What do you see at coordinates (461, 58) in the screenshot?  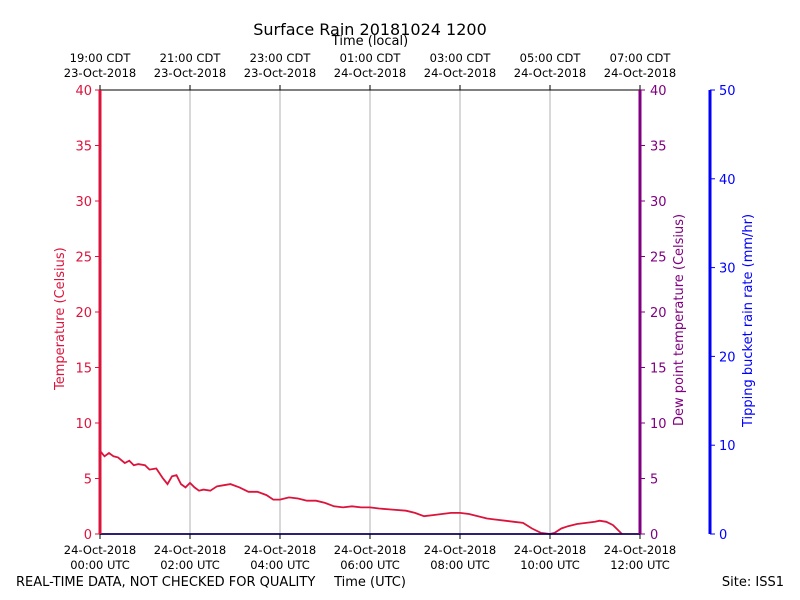 I see `x-top-tick-time: 03:00 CDT` at bounding box center [461, 58].